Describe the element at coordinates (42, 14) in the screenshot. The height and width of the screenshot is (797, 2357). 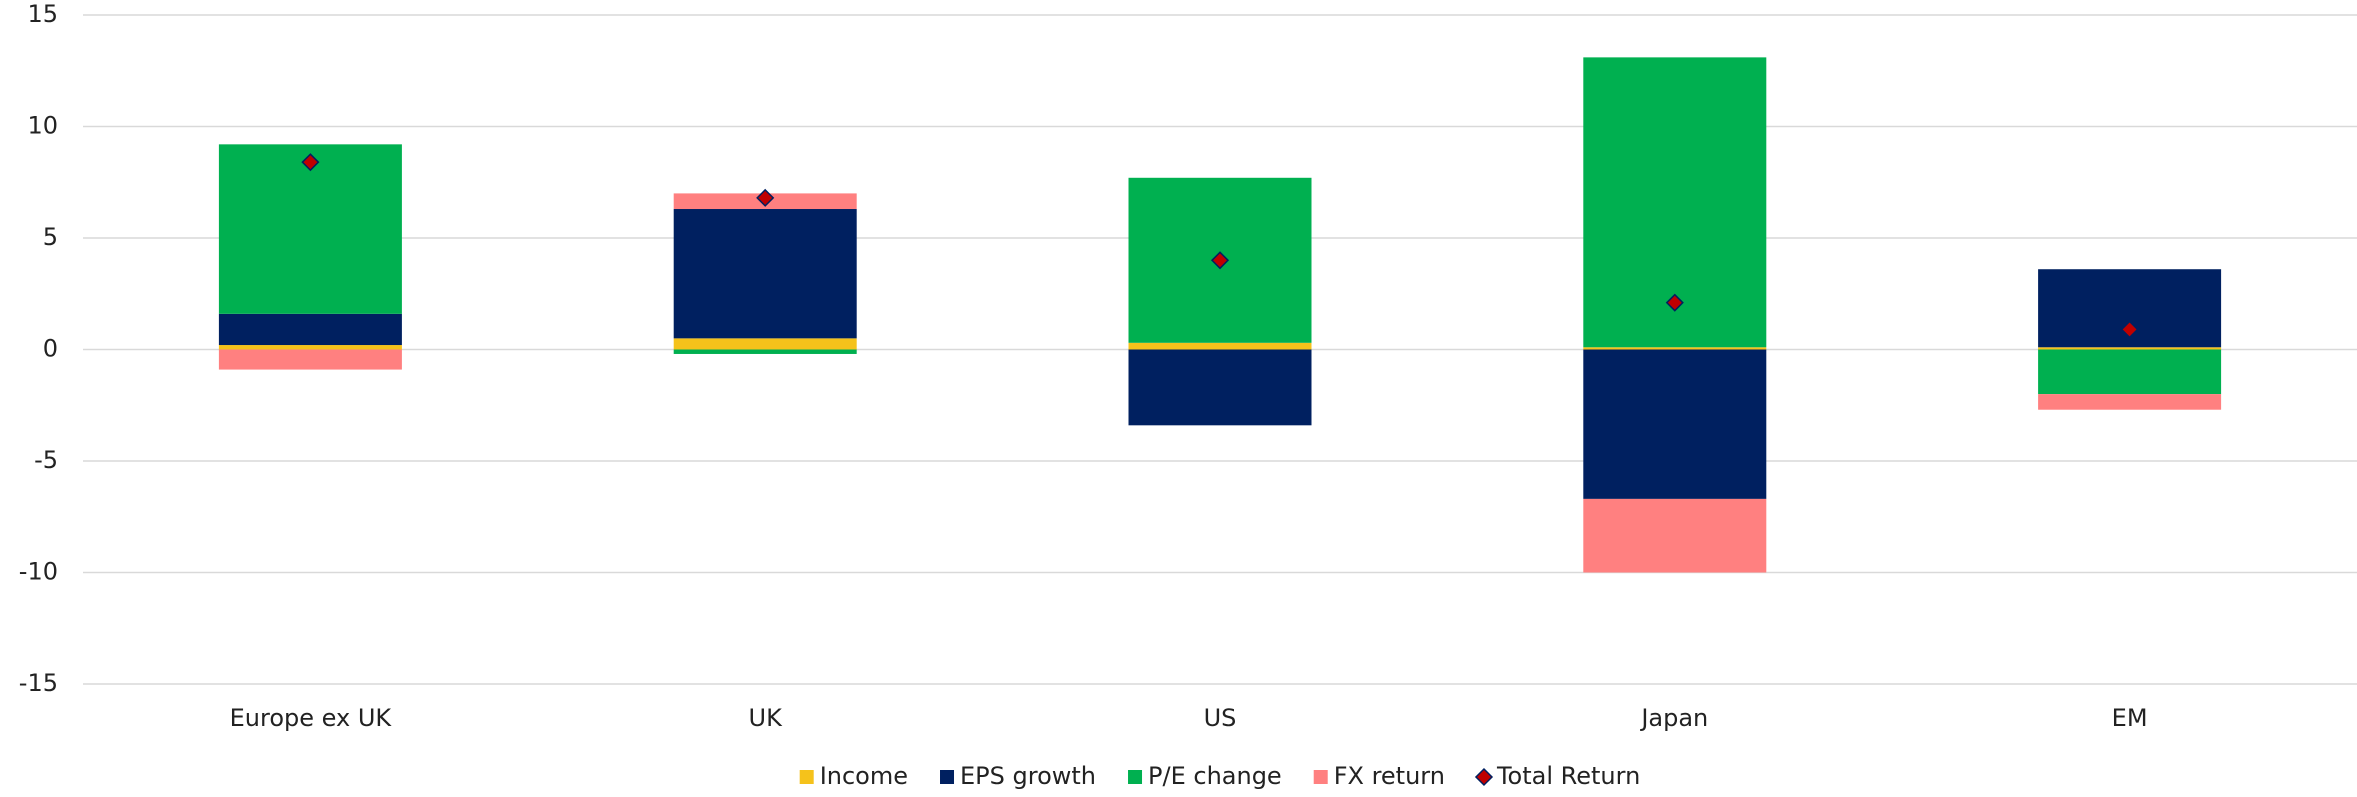
I see `y-tick-label: 15` at that location.